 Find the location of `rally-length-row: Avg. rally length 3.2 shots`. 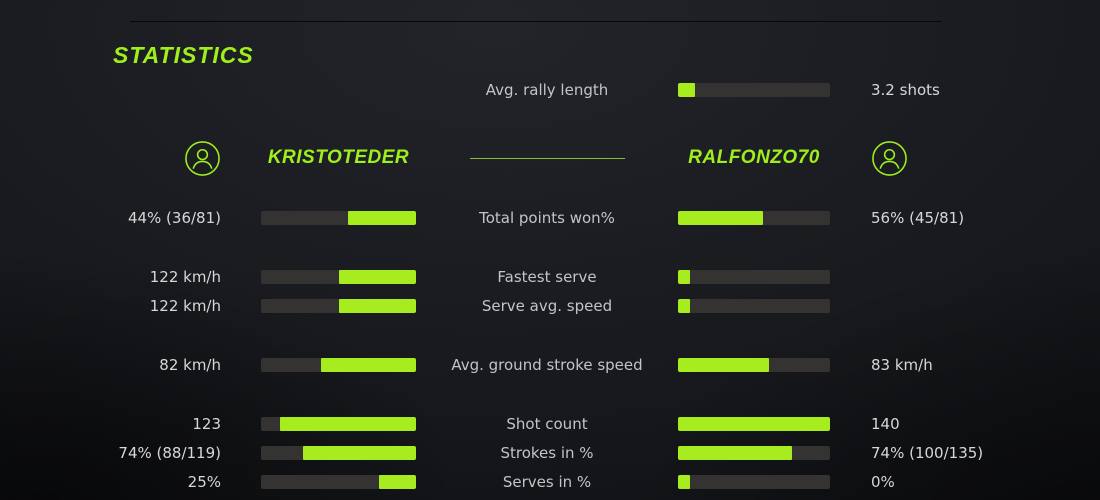

rally-length-row: Avg. rally length 3.2 shots is located at coordinates (550, 89).